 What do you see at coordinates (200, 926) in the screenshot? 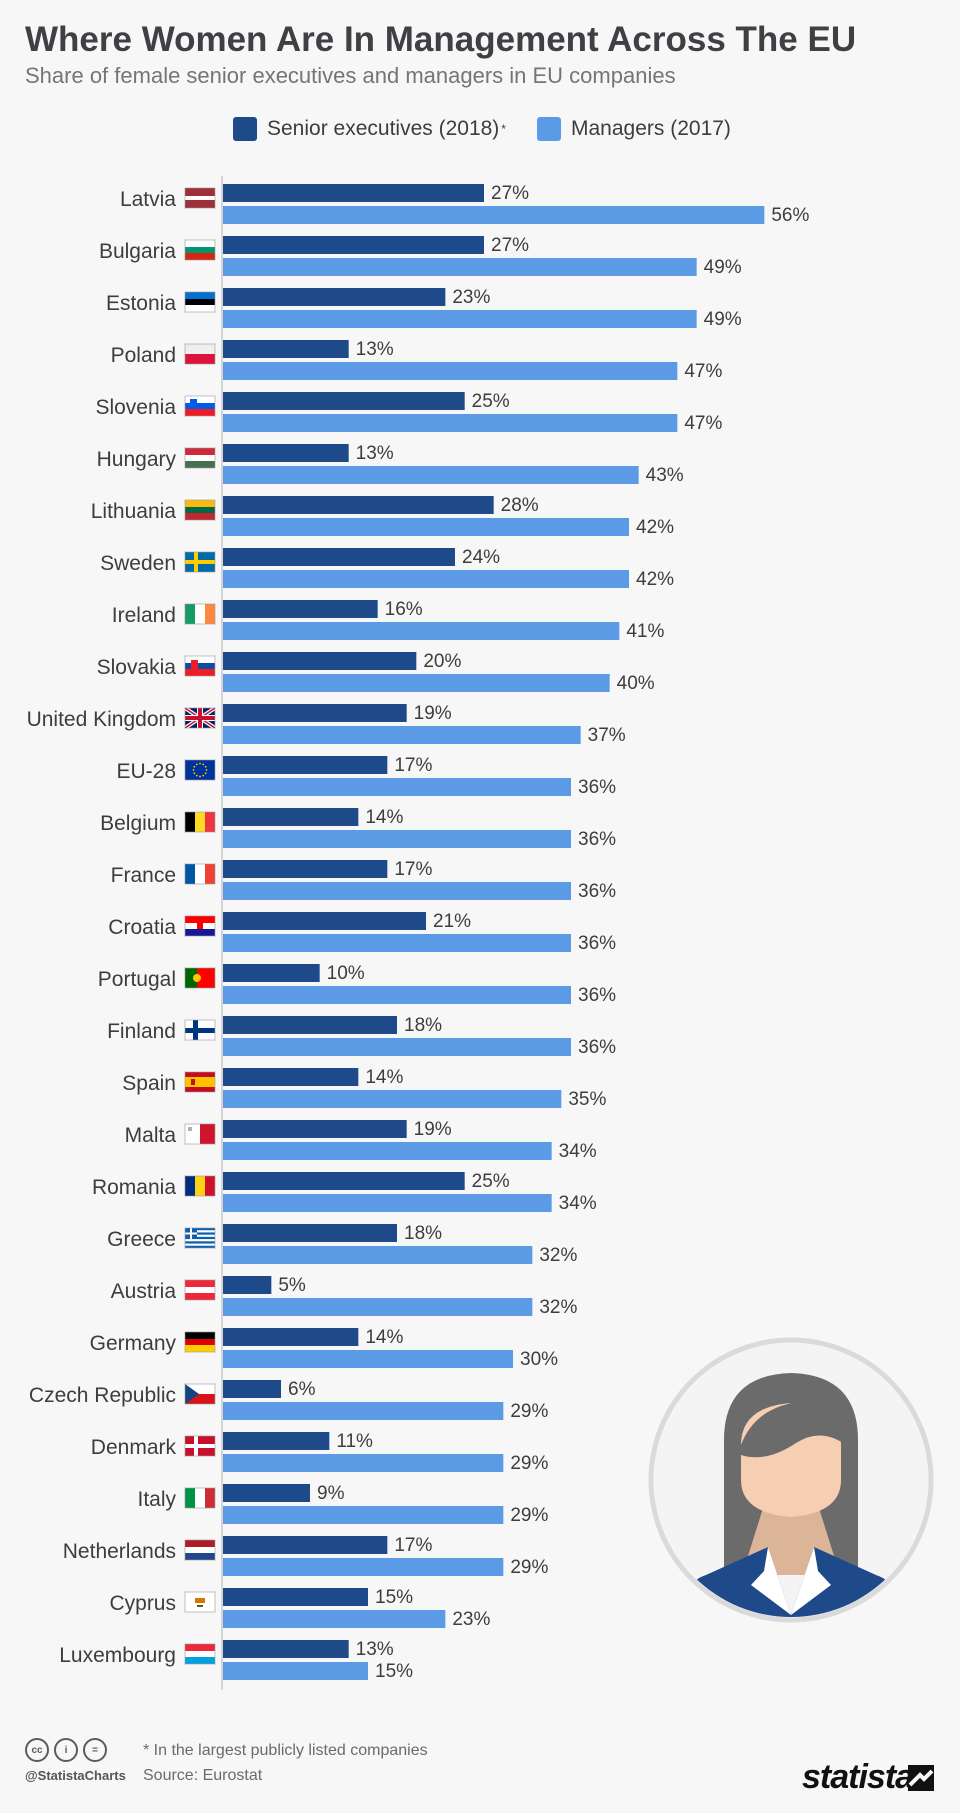
I see `croatia-flag-icon` at bounding box center [200, 926].